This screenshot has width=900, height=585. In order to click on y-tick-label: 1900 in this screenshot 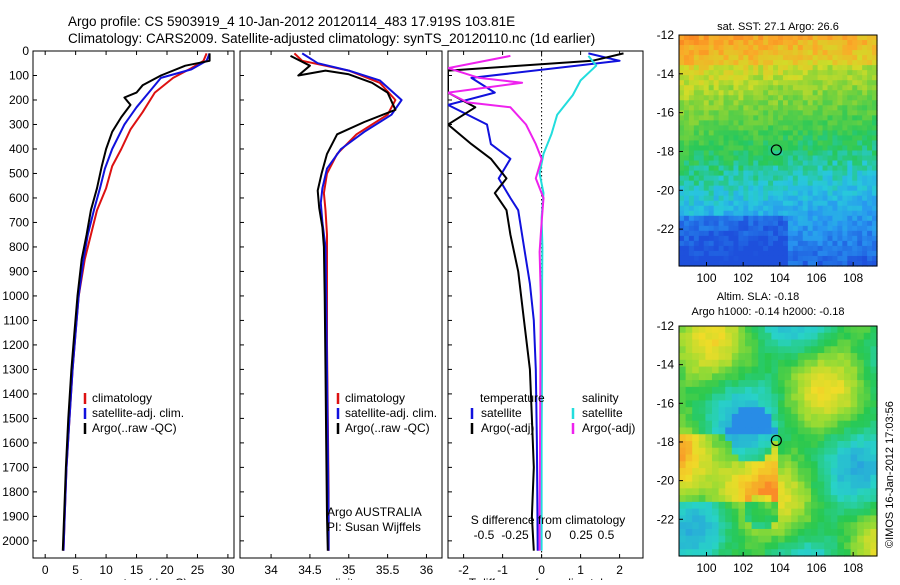, I will do `click(15, 516)`.